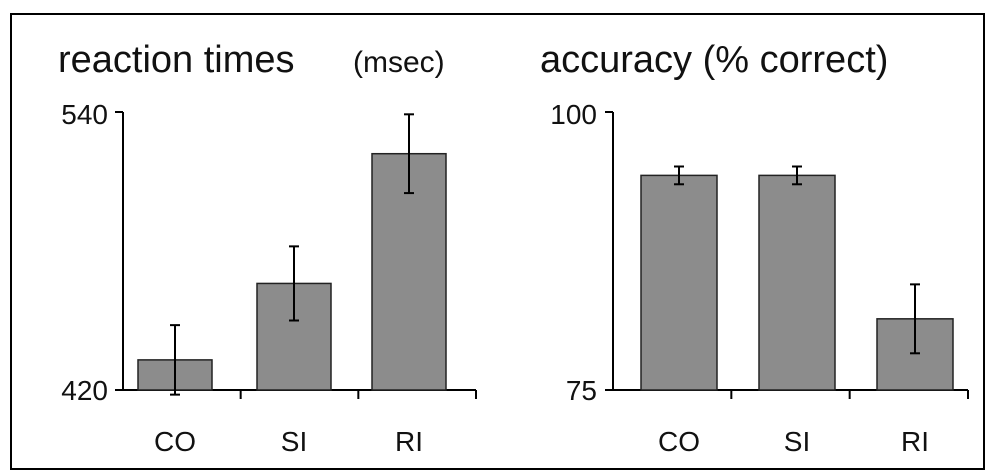 The image size is (988, 473). Describe the element at coordinates (84, 390) in the screenshot. I see `y-tick-label-min: 420` at that location.